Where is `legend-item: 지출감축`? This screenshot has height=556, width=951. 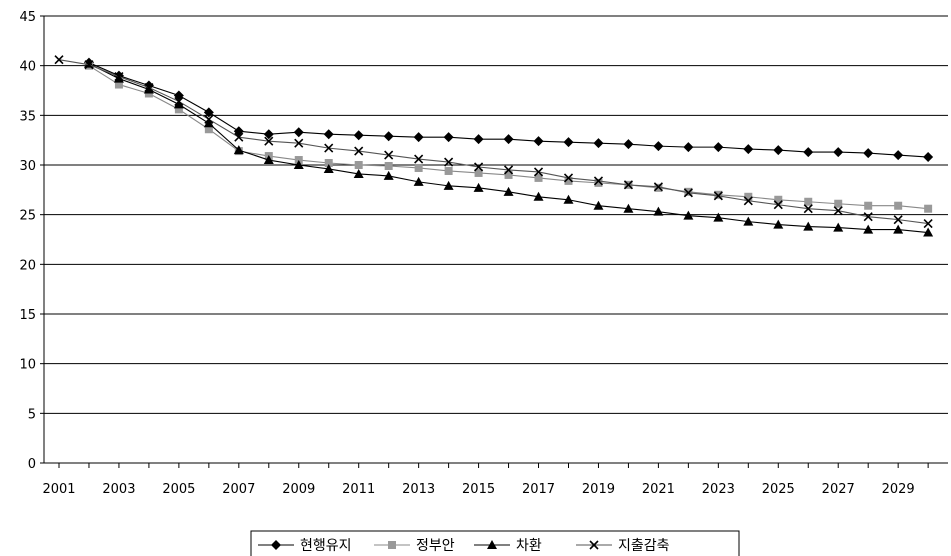 legend-item: 지출감축 is located at coordinates (623, 546).